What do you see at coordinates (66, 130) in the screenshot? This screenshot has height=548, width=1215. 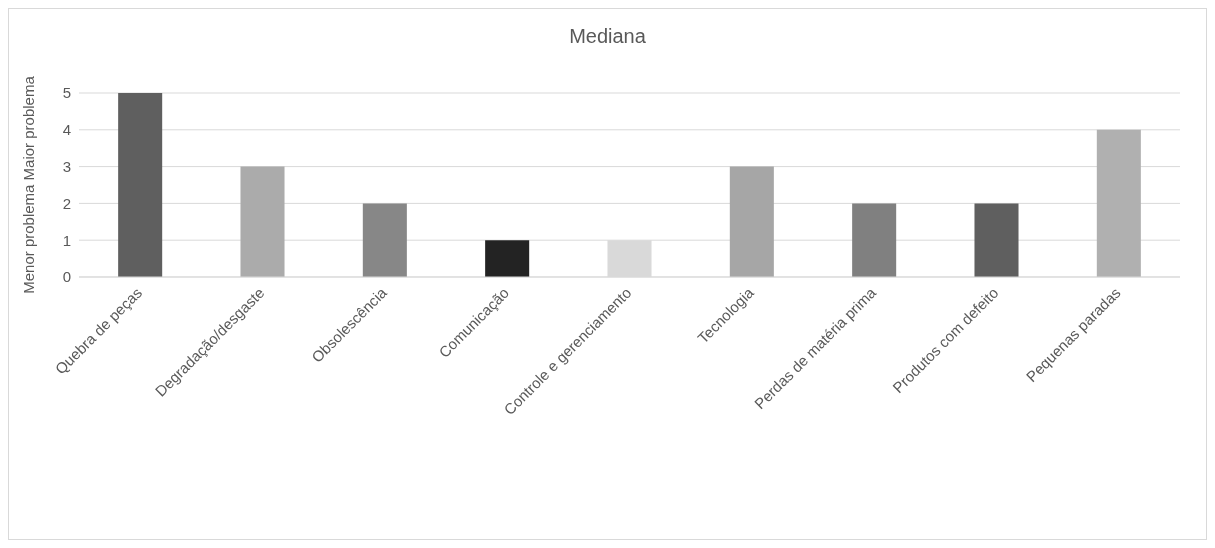 I see `y-tick-label: 4` at bounding box center [66, 130].